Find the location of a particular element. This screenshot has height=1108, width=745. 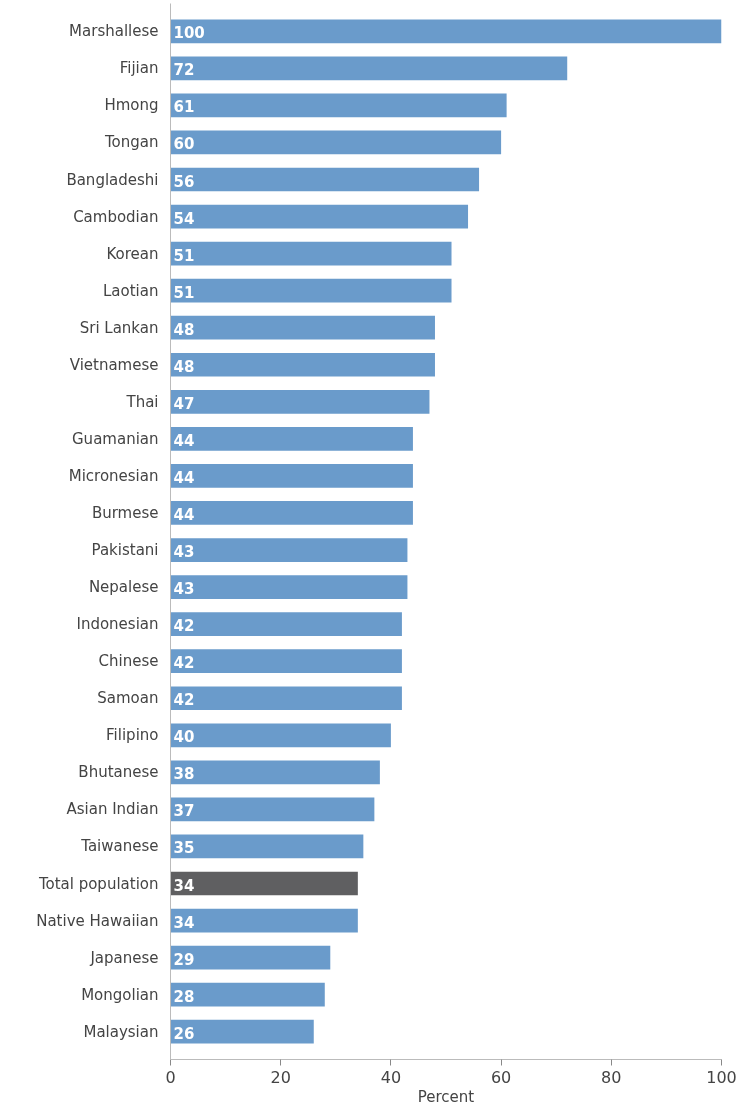

y-tick-label: Mongolian is located at coordinates (120, 994).